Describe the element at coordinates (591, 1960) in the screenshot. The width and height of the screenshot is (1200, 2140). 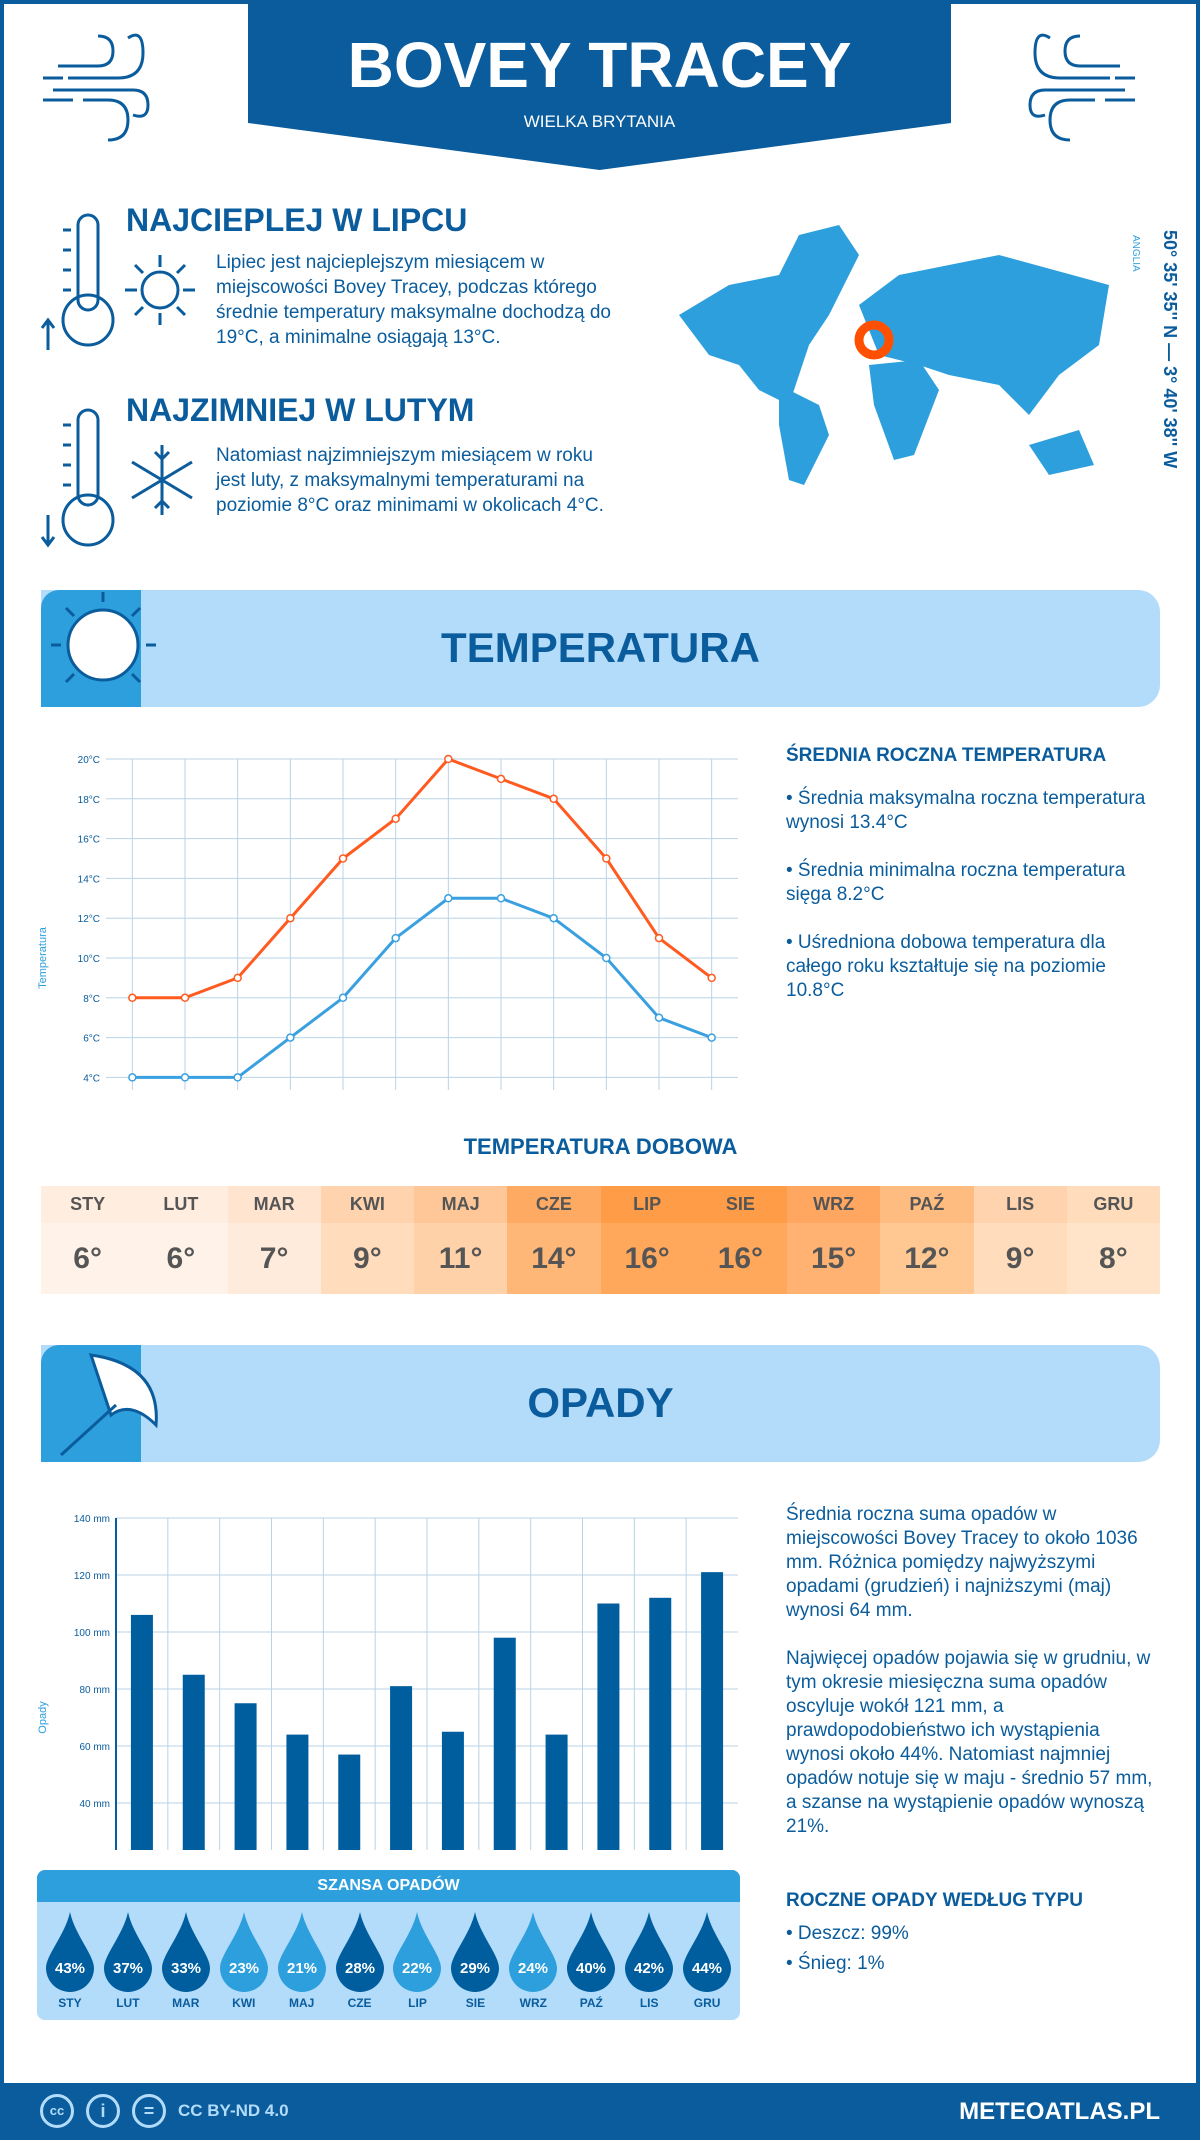
I see `chance-drop: 40% PAŹ` at that location.